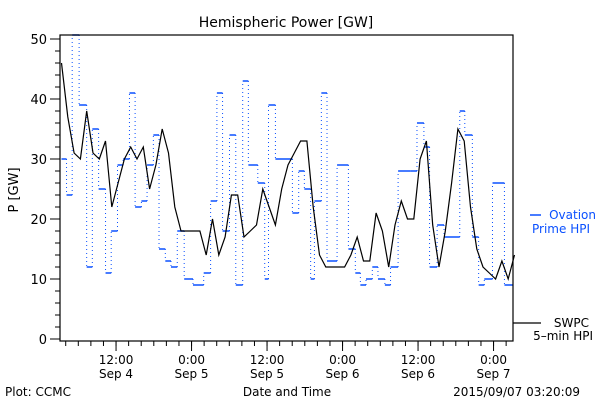 The width and height of the screenshot is (600, 400). I want to click on chart-title: Hemispheric Power [GW], so click(286, 23).